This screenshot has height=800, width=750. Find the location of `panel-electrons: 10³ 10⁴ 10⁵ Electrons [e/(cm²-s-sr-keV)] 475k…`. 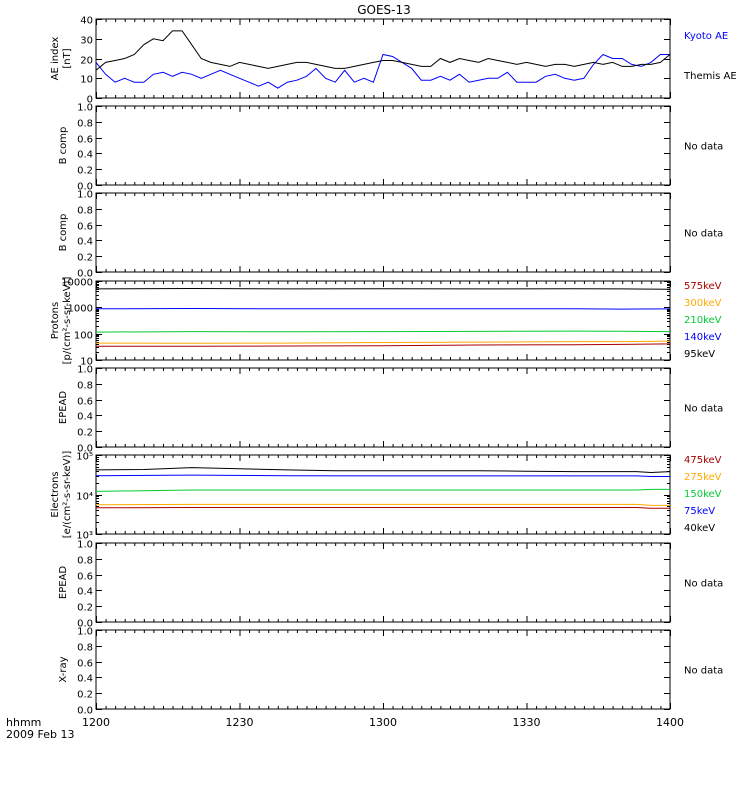

panel-electrons: 10³ 10⁴ 10⁵ Electrons [e/(cm²-s-sr-keV)] 475k… is located at coordinates (386, 496).